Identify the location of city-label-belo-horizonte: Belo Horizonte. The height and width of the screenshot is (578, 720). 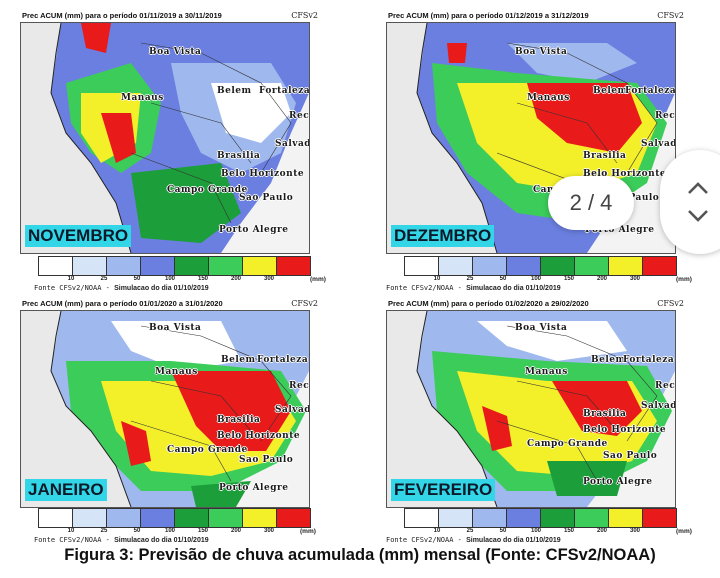
(625, 174).